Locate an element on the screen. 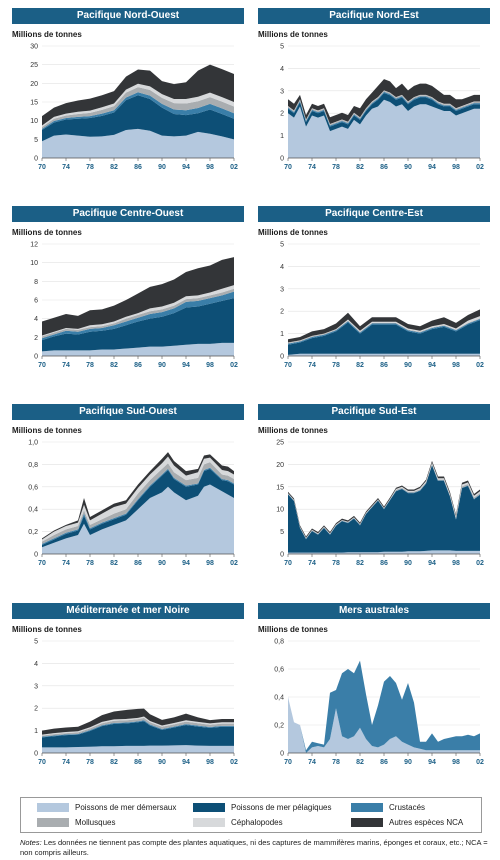 The image size is (500, 860). legend-item-cephalopods: Céphalopodes is located at coordinates (238, 822).